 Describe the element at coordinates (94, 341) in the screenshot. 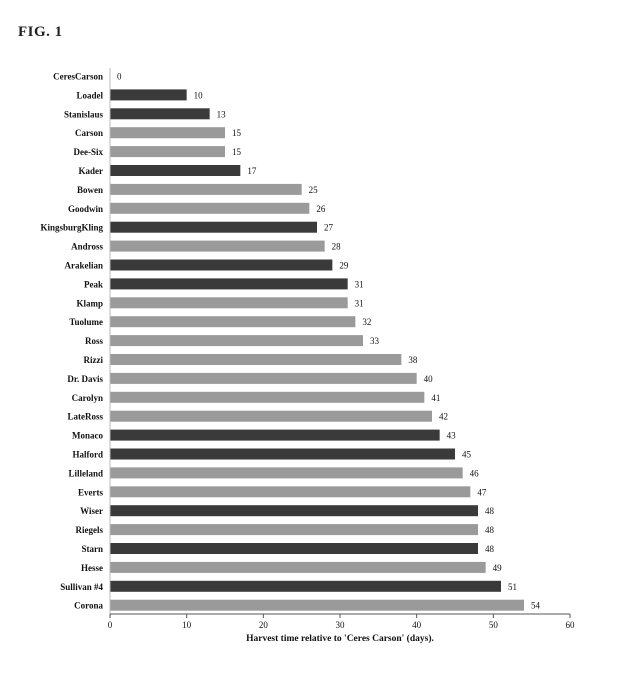

I see `category-label: Ross` at that location.